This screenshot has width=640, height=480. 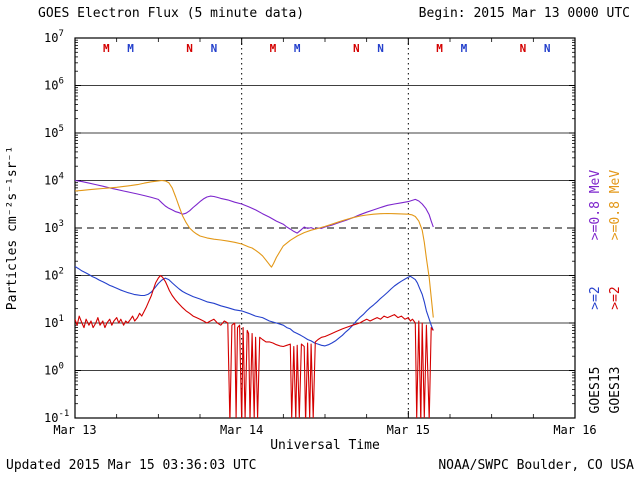 What do you see at coordinates (54, 370) in the screenshot?
I see `y-tick-label: 10⁰` at bounding box center [54, 370].